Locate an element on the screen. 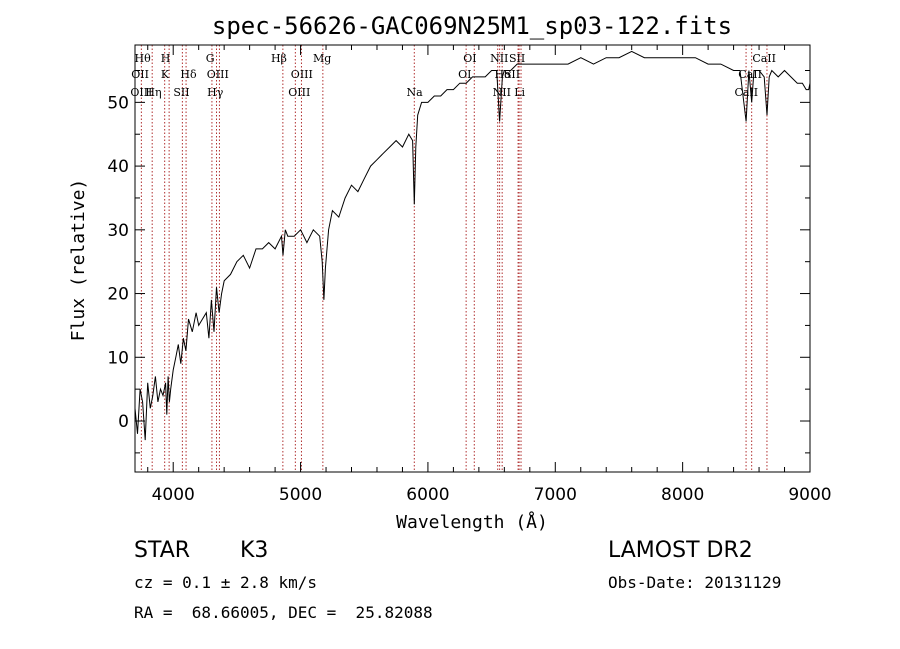  x-tick-label: 8000 is located at coordinates (682, 495).